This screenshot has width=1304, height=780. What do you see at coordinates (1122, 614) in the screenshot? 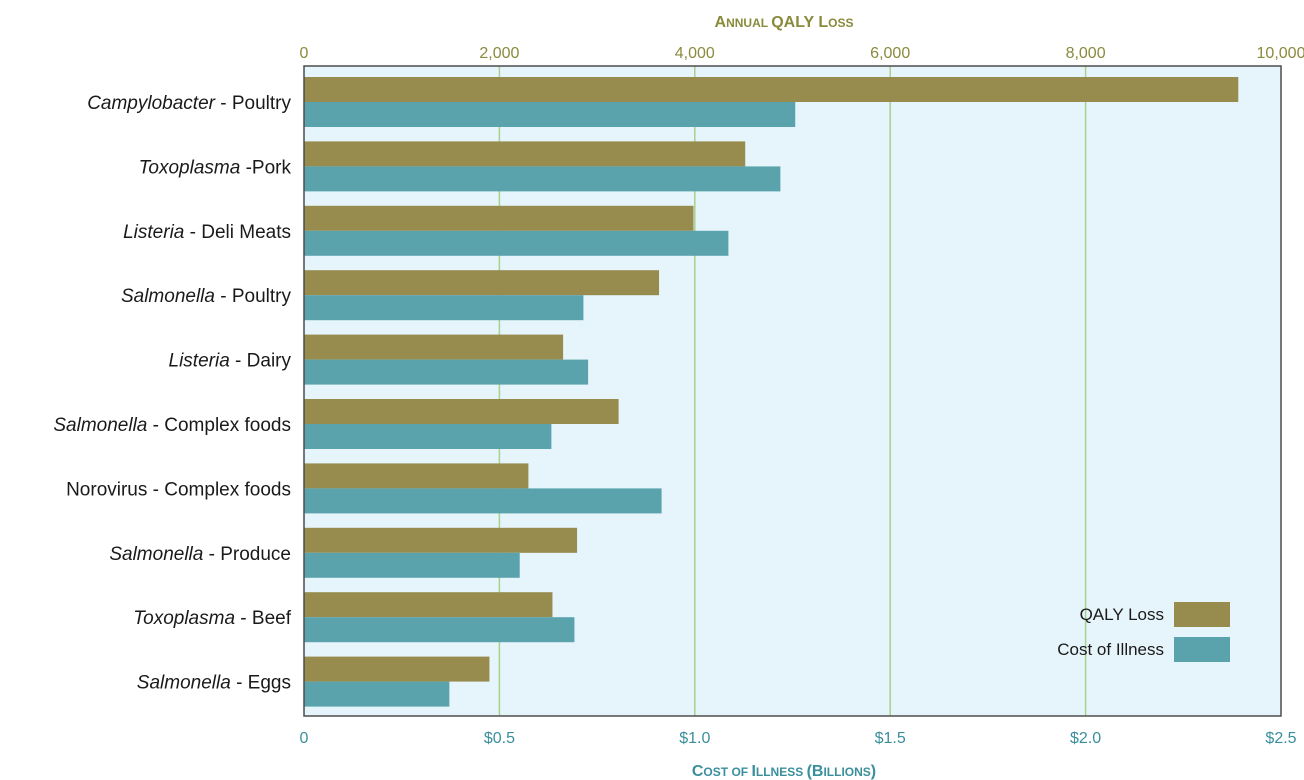
I see `legend-label: QALY Loss` at bounding box center [1122, 614].